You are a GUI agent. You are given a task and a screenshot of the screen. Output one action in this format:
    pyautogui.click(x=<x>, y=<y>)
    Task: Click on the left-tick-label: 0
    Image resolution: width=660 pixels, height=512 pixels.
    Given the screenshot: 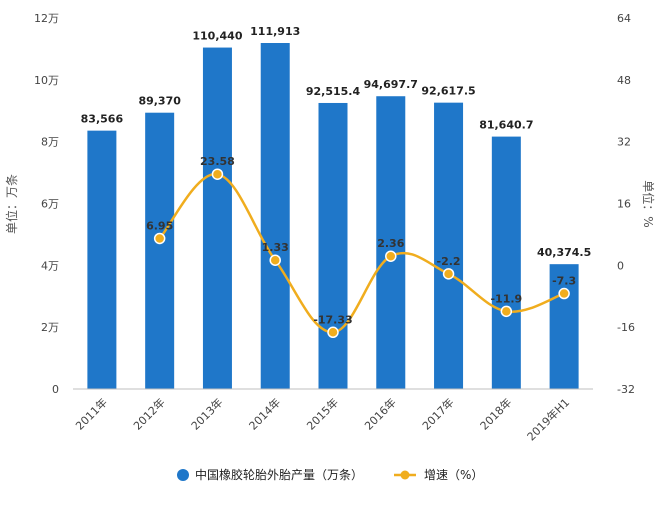 What is the action you would take?
    pyautogui.click(x=55, y=389)
    